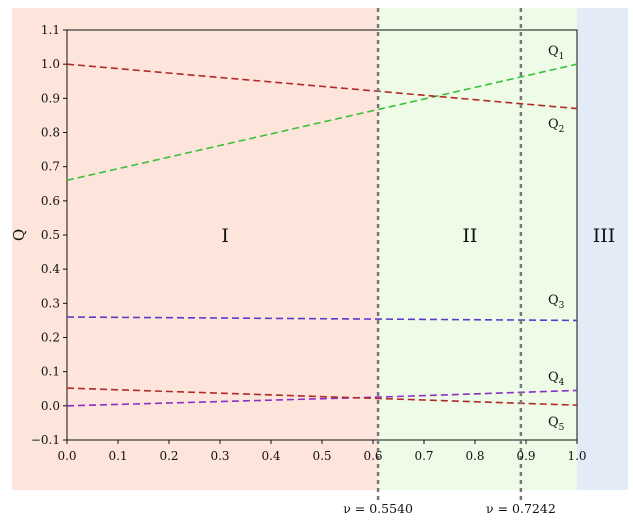  I want to click on series-label-q3: Q3, so click(556, 302).